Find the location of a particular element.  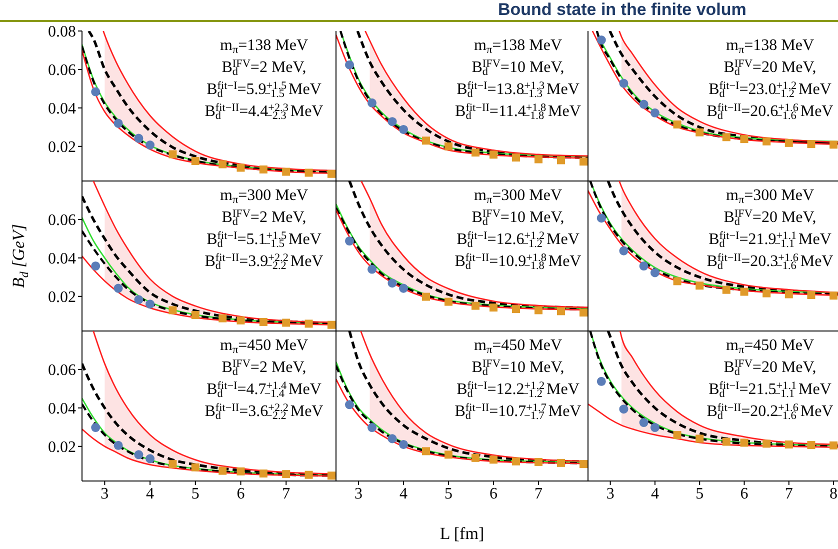

annotation: B$_{d}$$^{fit−I}$=12.6$^{+1.2}$$_{−1.2}$ MeV is located at coordinates (518, 240).